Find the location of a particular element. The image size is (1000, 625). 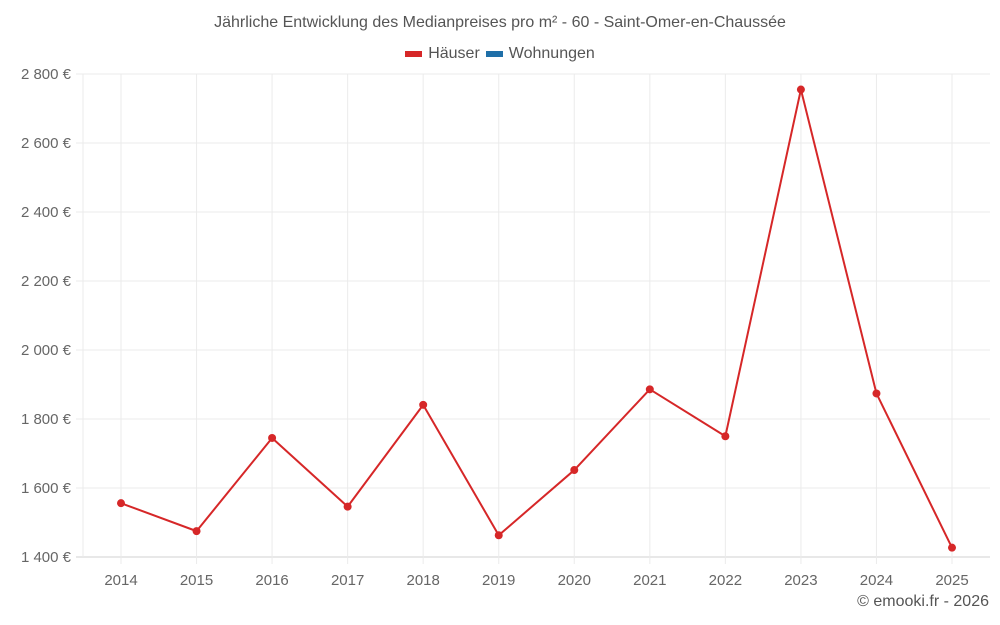

x-tick-label: 2019 is located at coordinates (498, 580).